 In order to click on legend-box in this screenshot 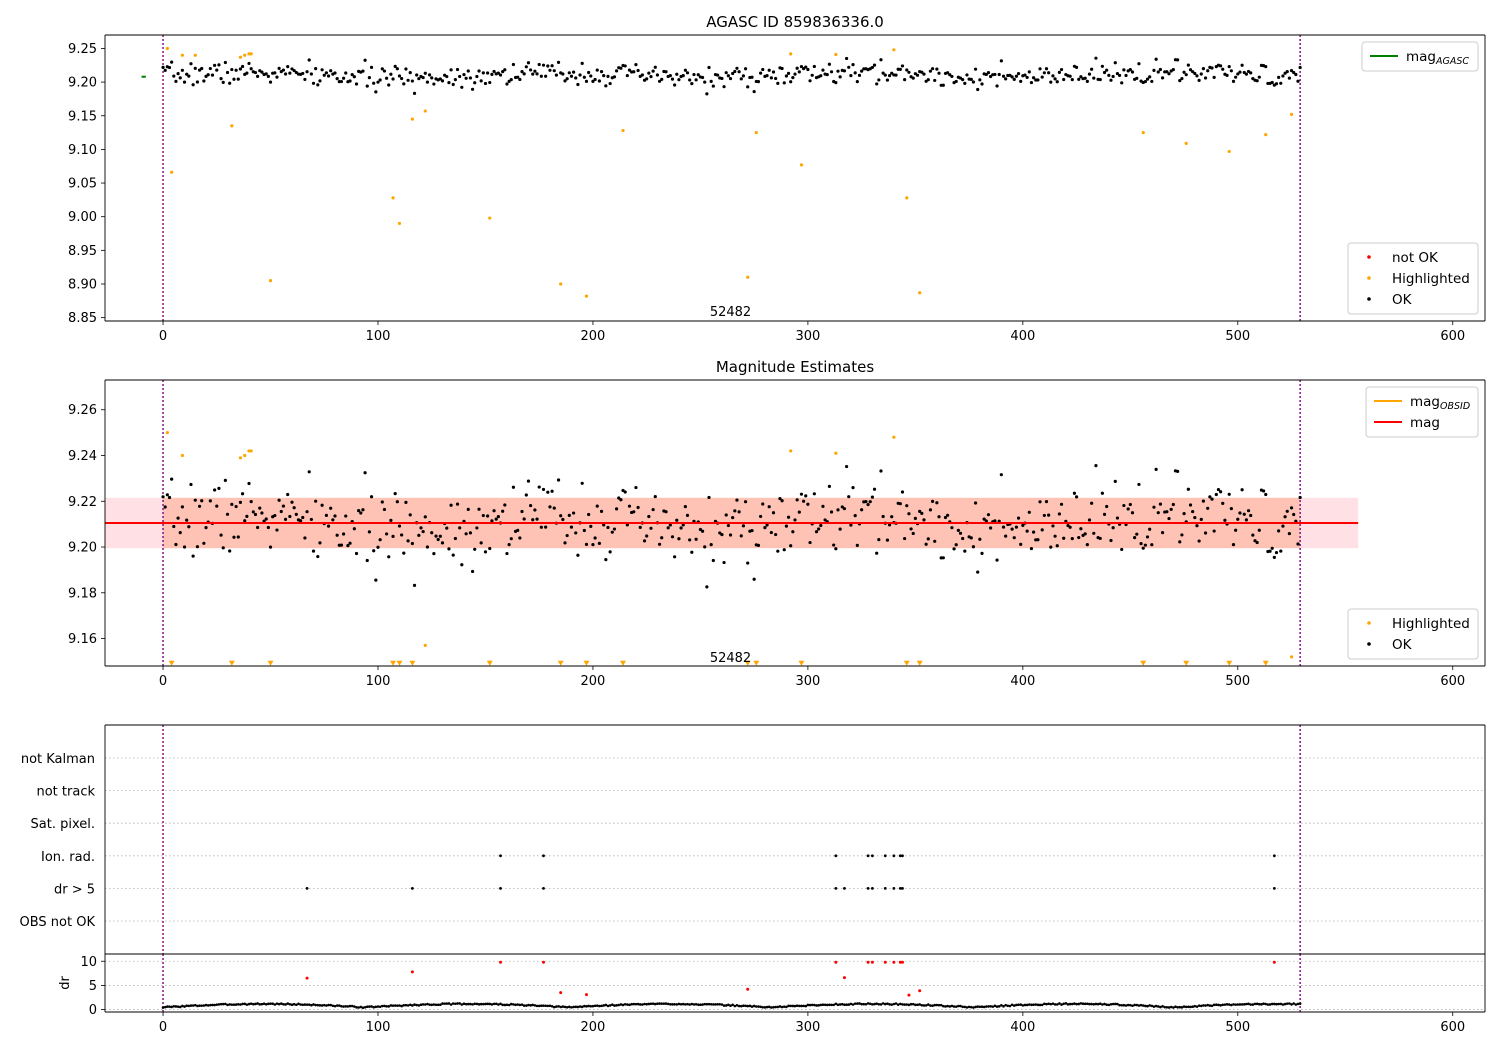, I will do `click(1413, 278)`.